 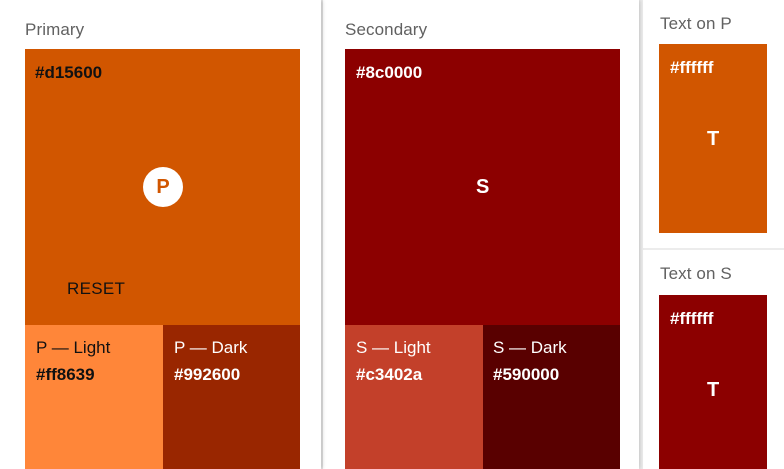 I want to click on primary-dark-label: P — Dark, so click(x=211, y=347).